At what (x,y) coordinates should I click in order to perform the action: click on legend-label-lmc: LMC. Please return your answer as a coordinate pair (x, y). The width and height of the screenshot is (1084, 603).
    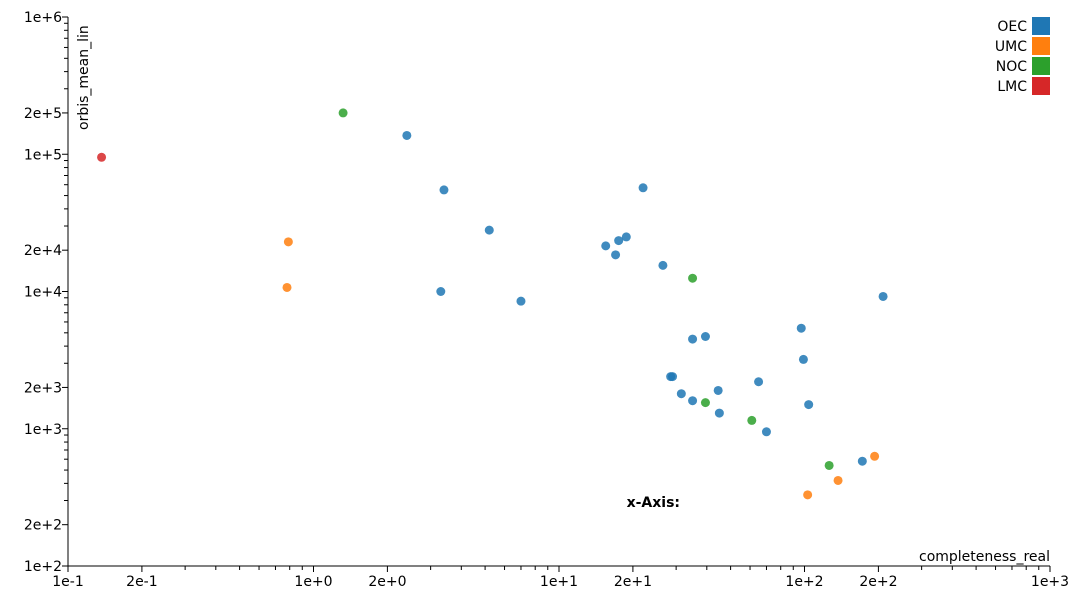
    Looking at the image, I should click on (1012, 87).